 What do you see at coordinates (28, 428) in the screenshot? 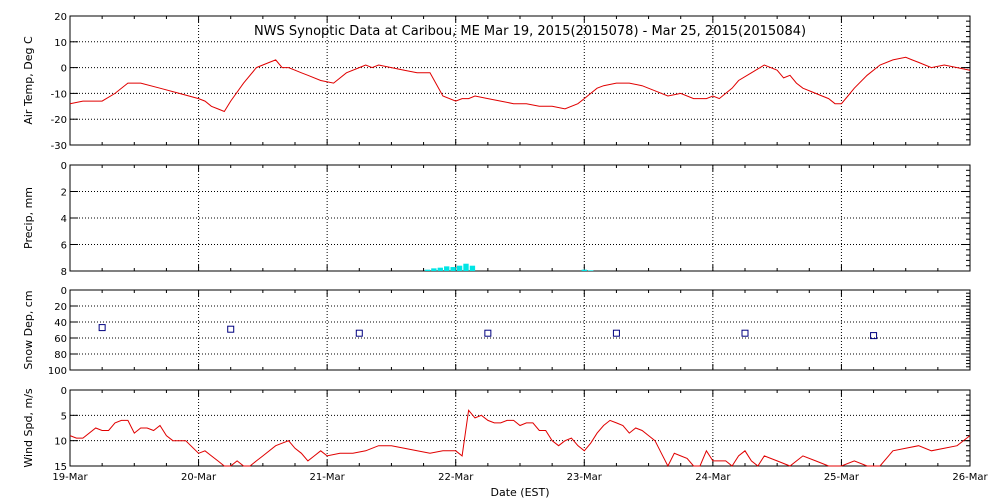
I see `y-axis-label: Wind Spd, m/s` at bounding box center [28, 428].